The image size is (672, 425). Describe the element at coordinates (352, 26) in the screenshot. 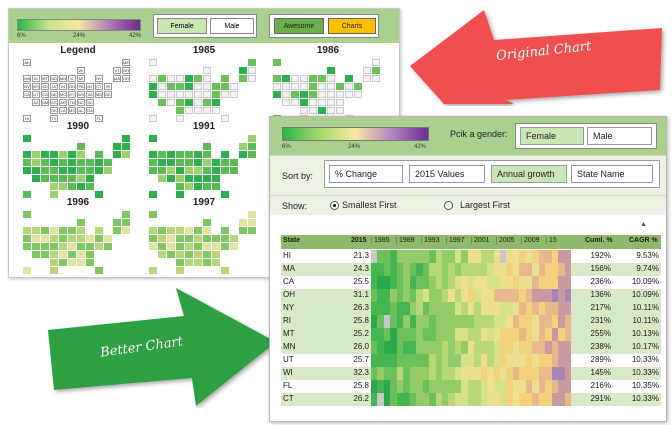

I see `charts-button: Charts` at that location.